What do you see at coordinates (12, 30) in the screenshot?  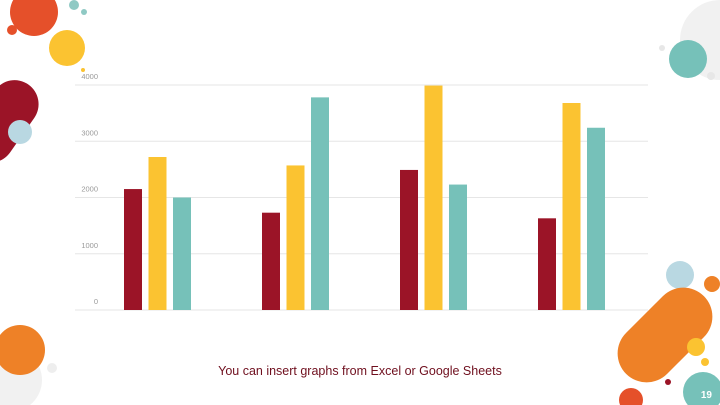 I see `deco-dot-red` at bounding box center [12, 30].